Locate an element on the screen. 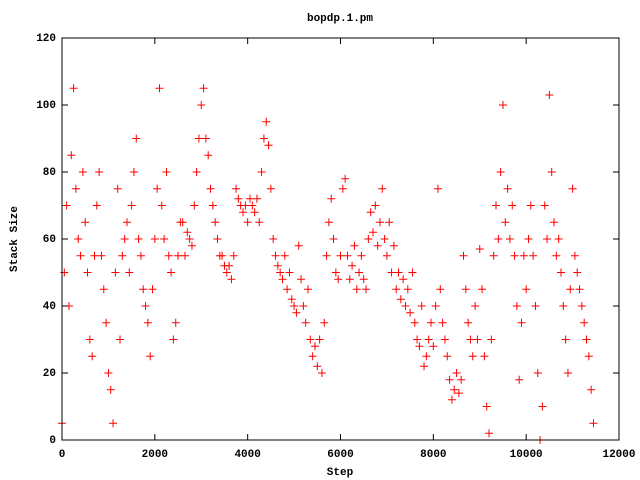  x-tick-label: 2000 is located at coordinates (155, 455).